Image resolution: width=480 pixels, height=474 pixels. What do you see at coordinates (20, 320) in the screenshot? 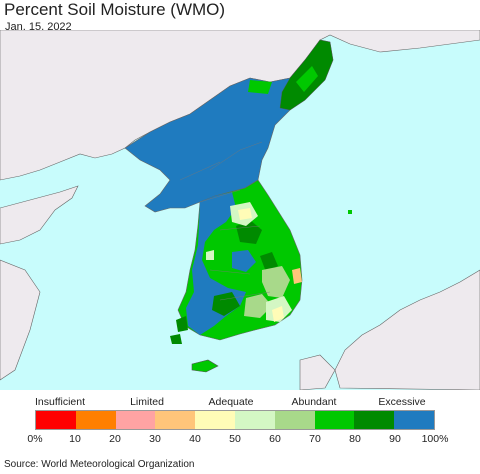
I see `china-coast-south` at bounding box center [20, 320].